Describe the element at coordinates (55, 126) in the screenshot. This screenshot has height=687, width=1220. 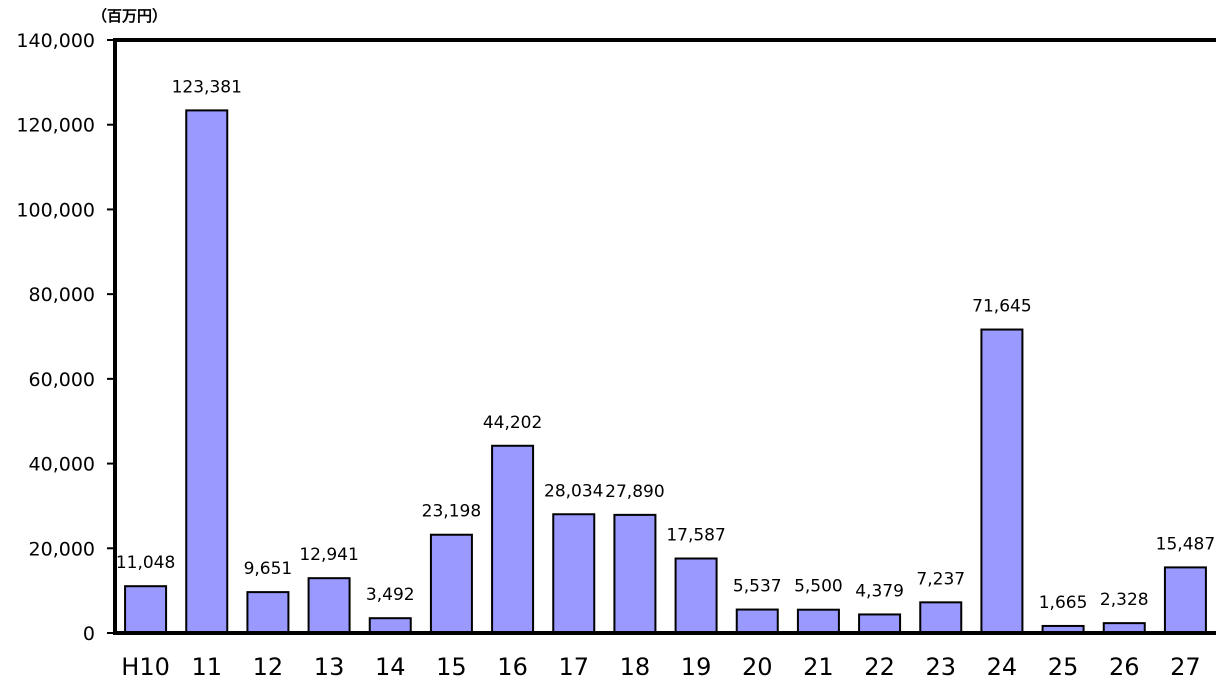
I see `y-tick-label: 120,000` at that location.